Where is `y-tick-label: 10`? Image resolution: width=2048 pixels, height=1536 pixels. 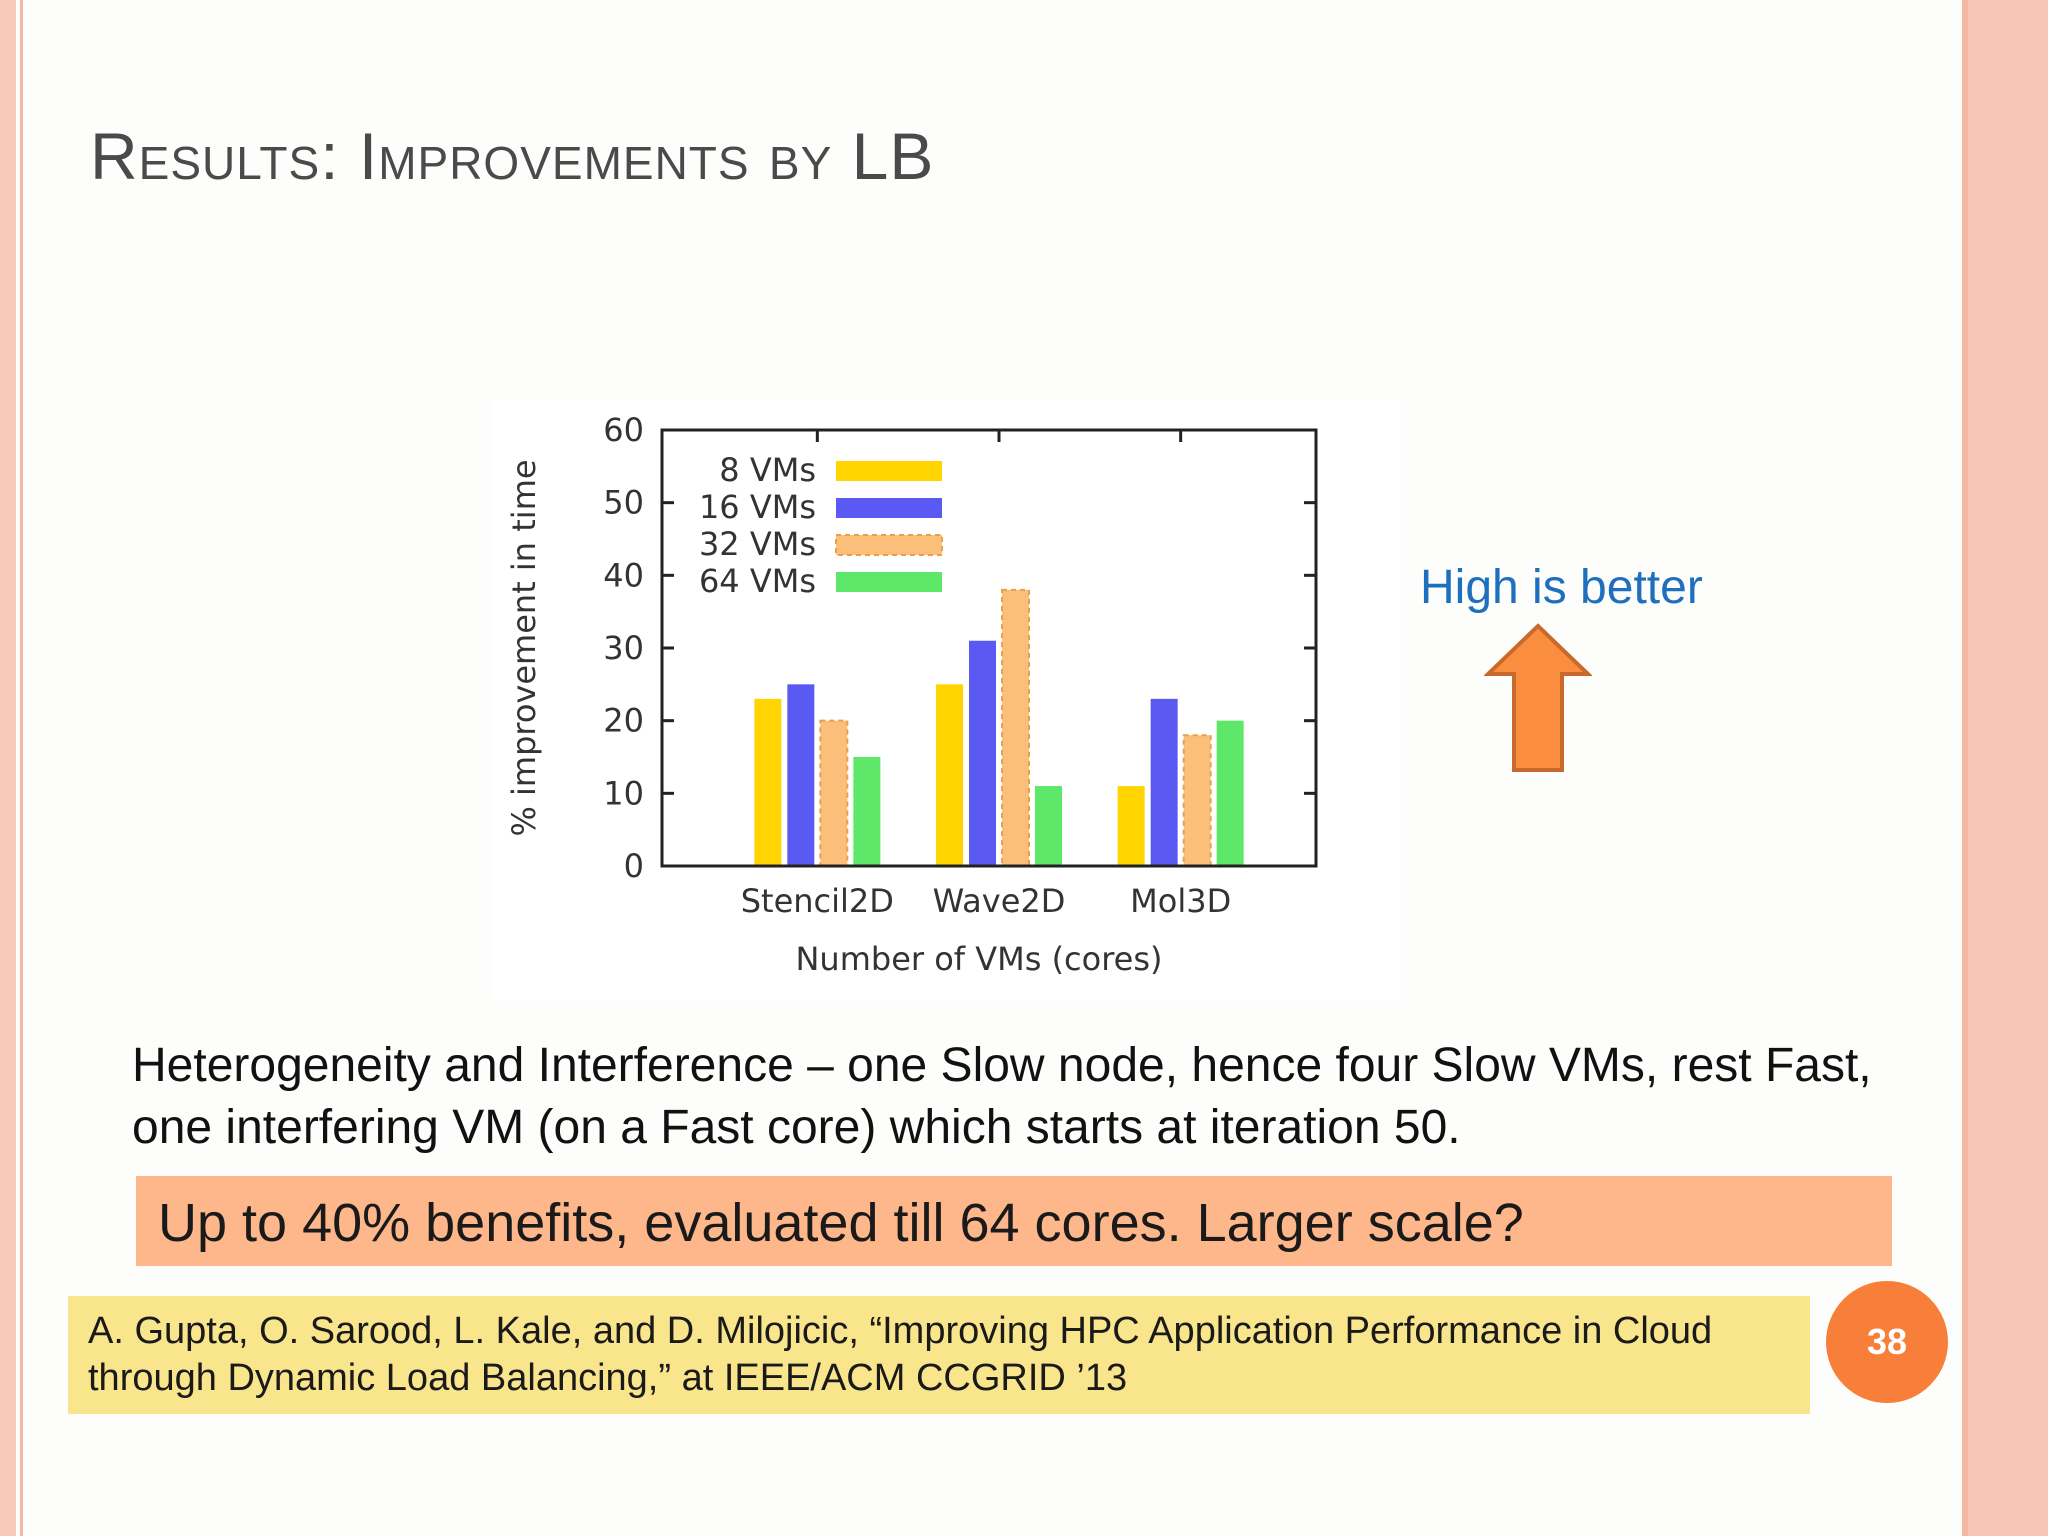 y-tick-label: 10 is located at coordinates (623, 793).